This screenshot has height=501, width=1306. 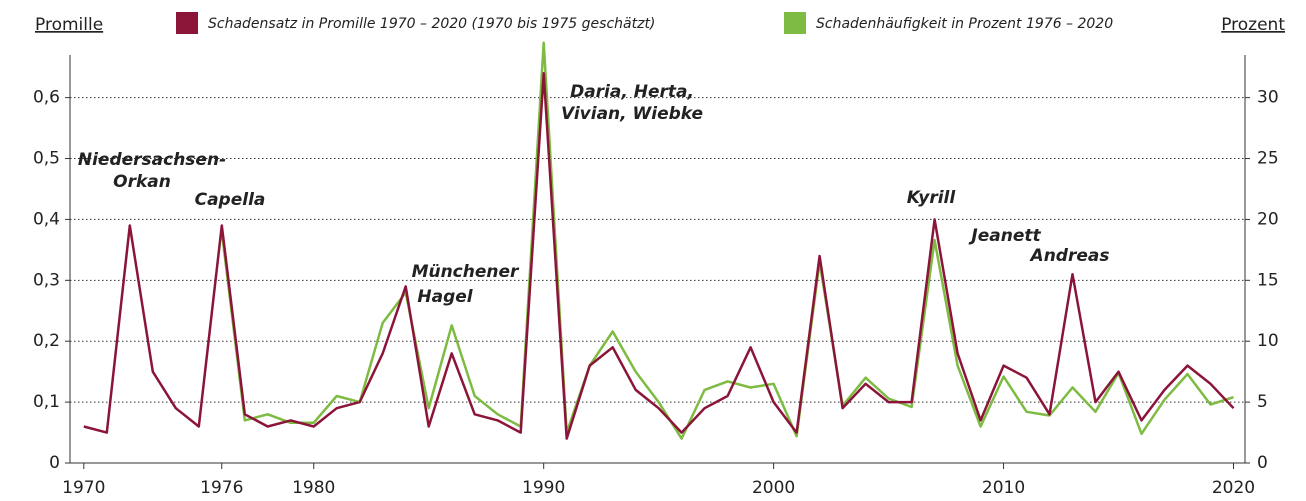 What do you see at coordinates (1268, 98) in the screenshot?
I see `y2-tick-label: 30` at bounding box center [1268, 98].